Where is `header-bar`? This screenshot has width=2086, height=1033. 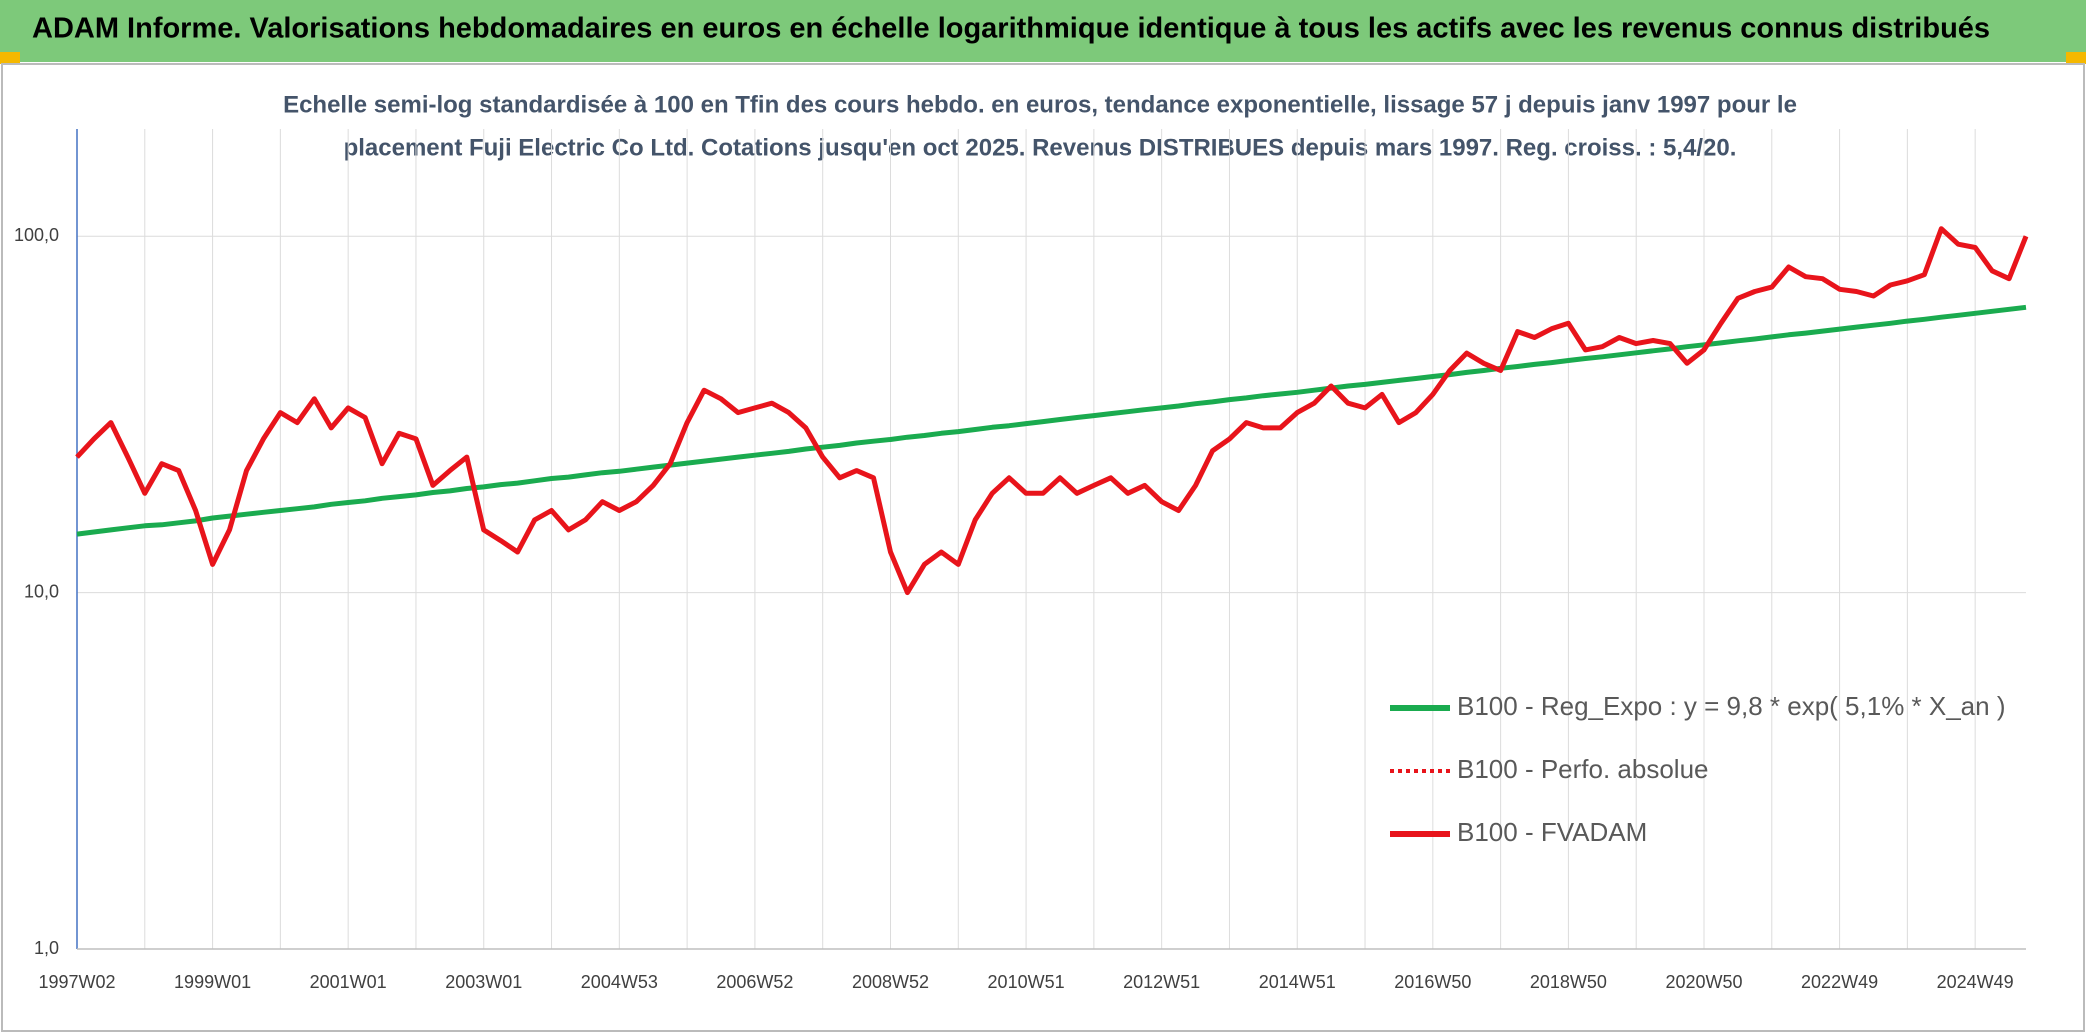 header-bar is located at coordinates (1043, 31).